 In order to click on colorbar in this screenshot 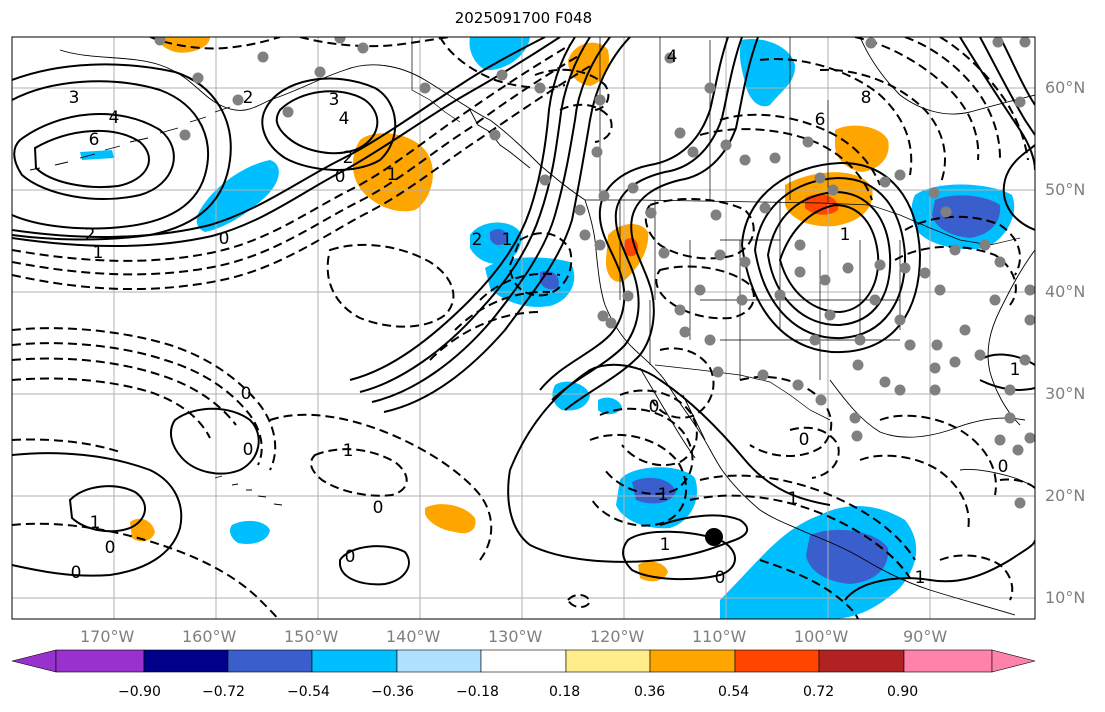, I will do `click(523, 661)`.